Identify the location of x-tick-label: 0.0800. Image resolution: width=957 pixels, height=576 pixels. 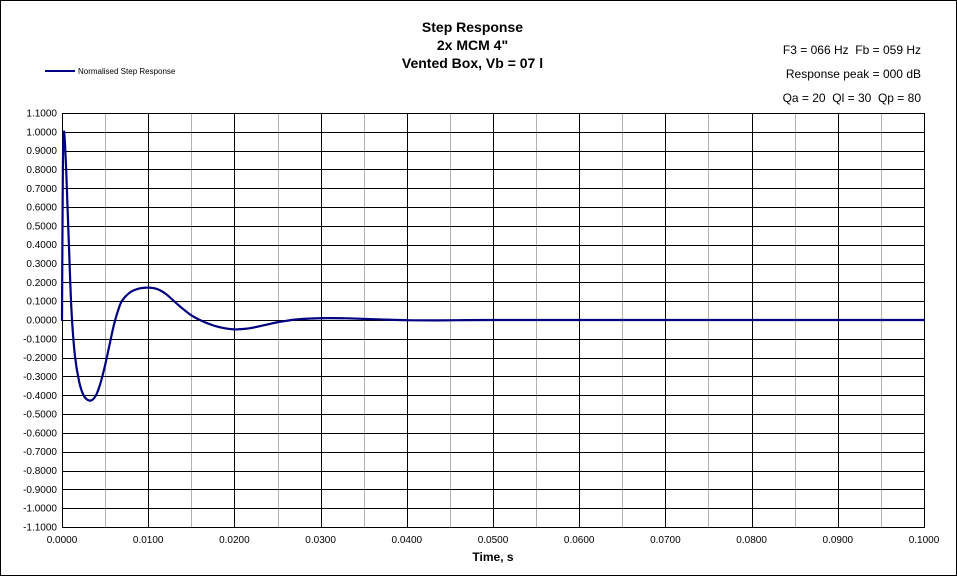
(751, 540).